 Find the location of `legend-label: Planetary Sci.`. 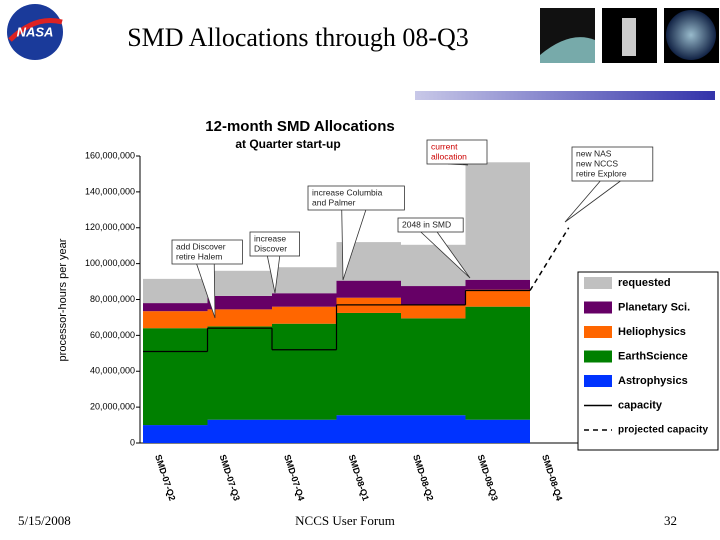

legend-label: Planetary Sci. is located at coordinates (654, 307).